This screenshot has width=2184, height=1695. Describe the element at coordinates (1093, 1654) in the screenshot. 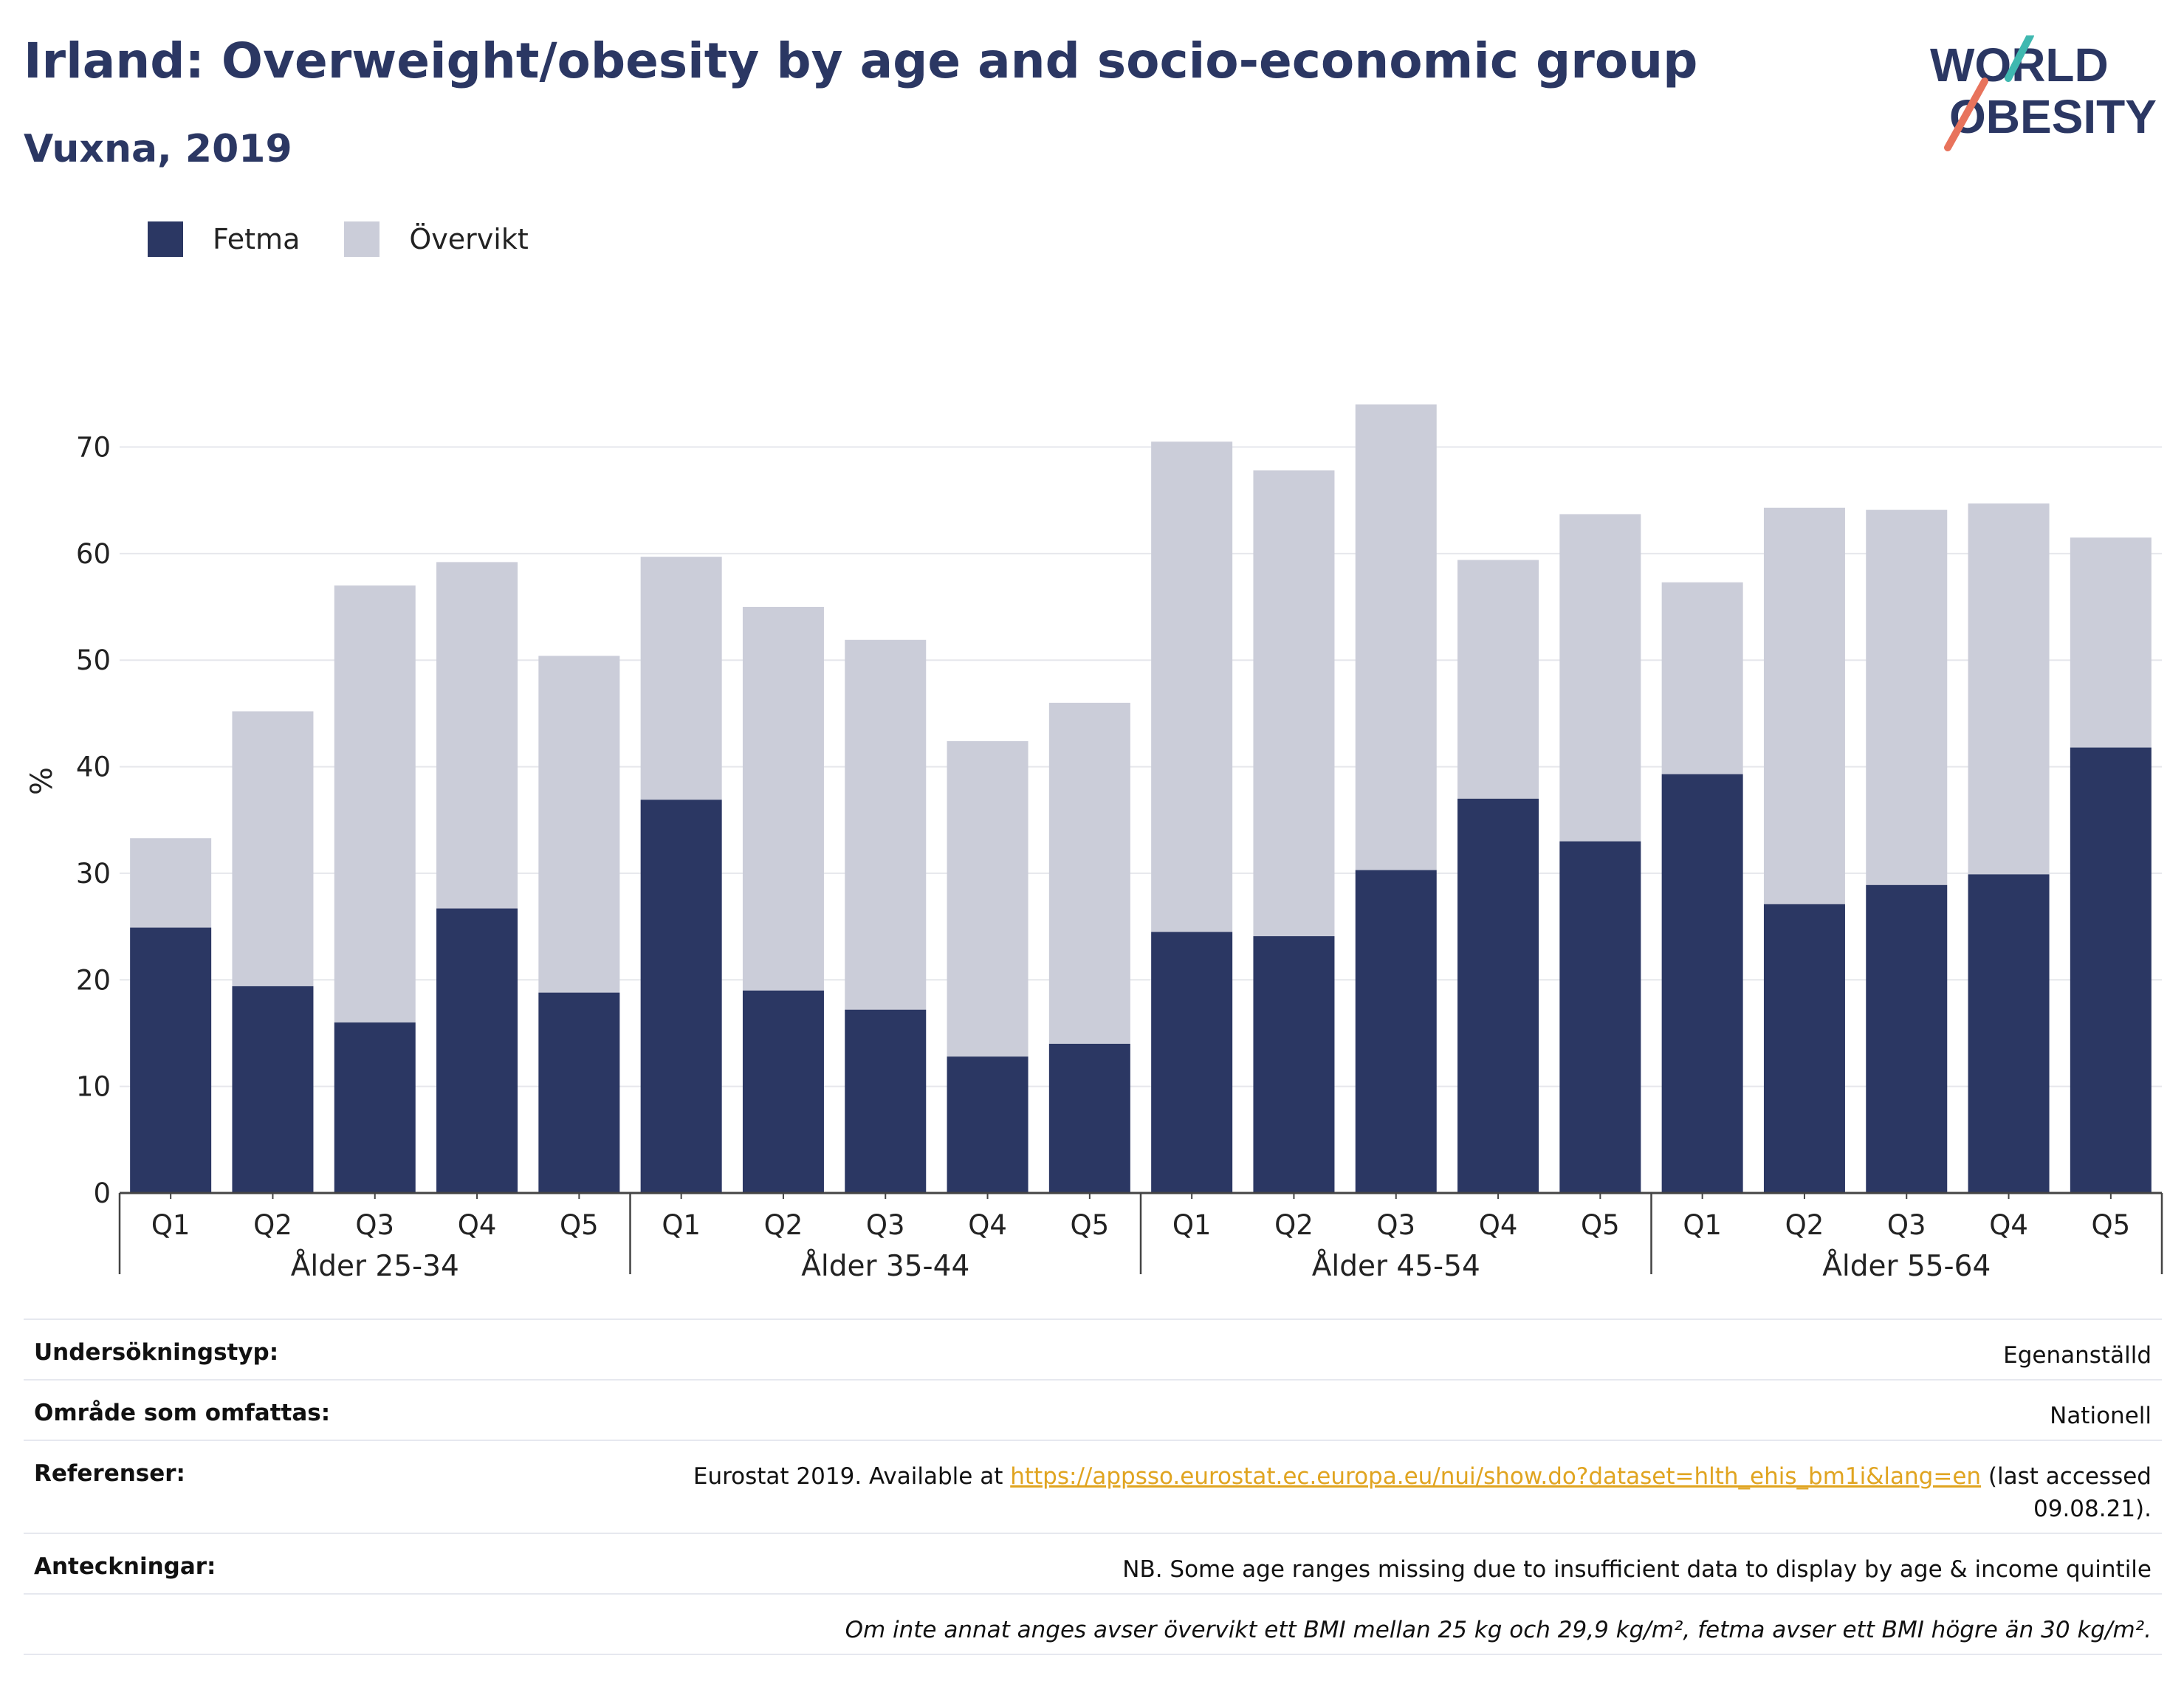

I see `footer-bottom-divider` at that location.